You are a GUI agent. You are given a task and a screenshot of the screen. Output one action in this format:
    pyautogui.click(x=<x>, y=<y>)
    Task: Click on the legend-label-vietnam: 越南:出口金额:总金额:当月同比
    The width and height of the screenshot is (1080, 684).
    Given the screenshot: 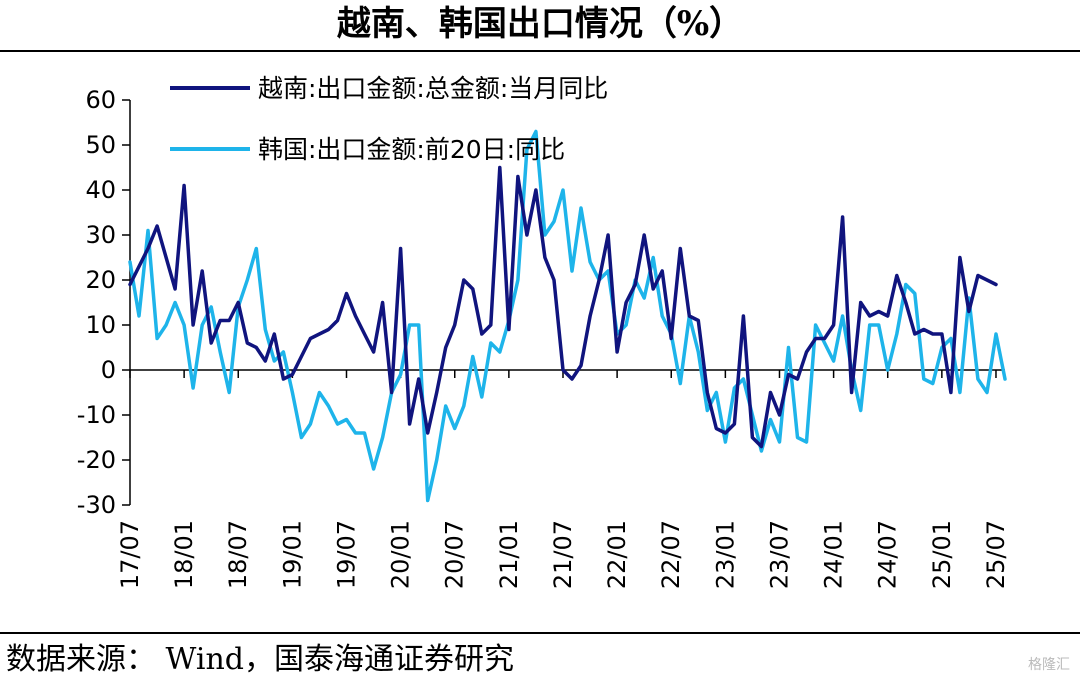 What is the action you would take?
    pyautogui.click(x=433, y=88)
    